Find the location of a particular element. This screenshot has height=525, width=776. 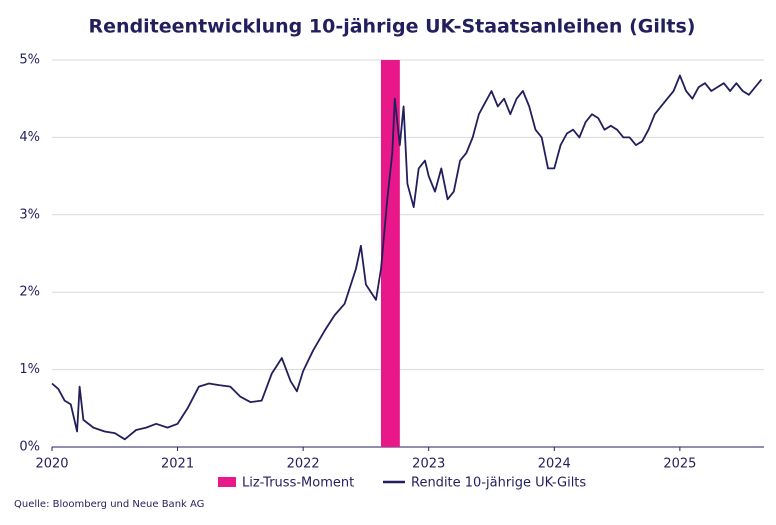

x-tick-label: 2021 is located at coordinates (177, 464).